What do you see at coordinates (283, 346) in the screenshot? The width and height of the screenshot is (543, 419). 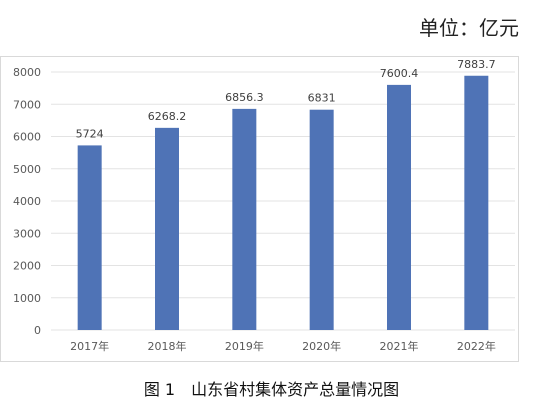 I see `x-axis-ticks: 2017年 2018年 2019年 2020年 2021年 2022年` at bounding box center [283, 346].